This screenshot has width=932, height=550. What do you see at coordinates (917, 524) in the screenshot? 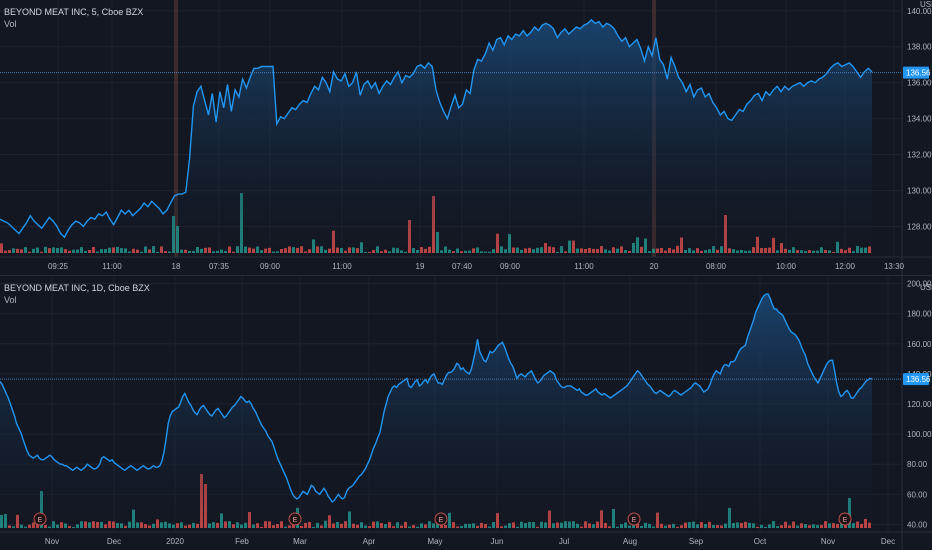
I see `y-tick-label: 40.00` at bounding box center [917, 524].